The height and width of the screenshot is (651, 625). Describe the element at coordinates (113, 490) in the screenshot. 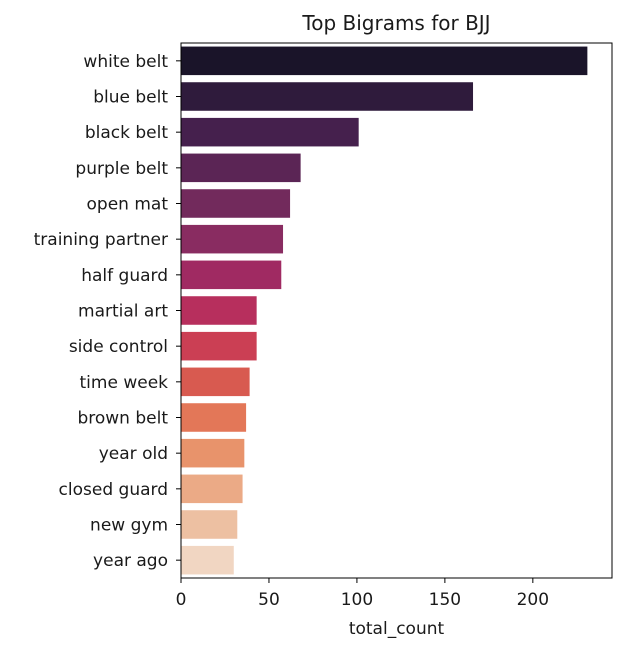

I see `y-tick-label: closed guard` at that location.